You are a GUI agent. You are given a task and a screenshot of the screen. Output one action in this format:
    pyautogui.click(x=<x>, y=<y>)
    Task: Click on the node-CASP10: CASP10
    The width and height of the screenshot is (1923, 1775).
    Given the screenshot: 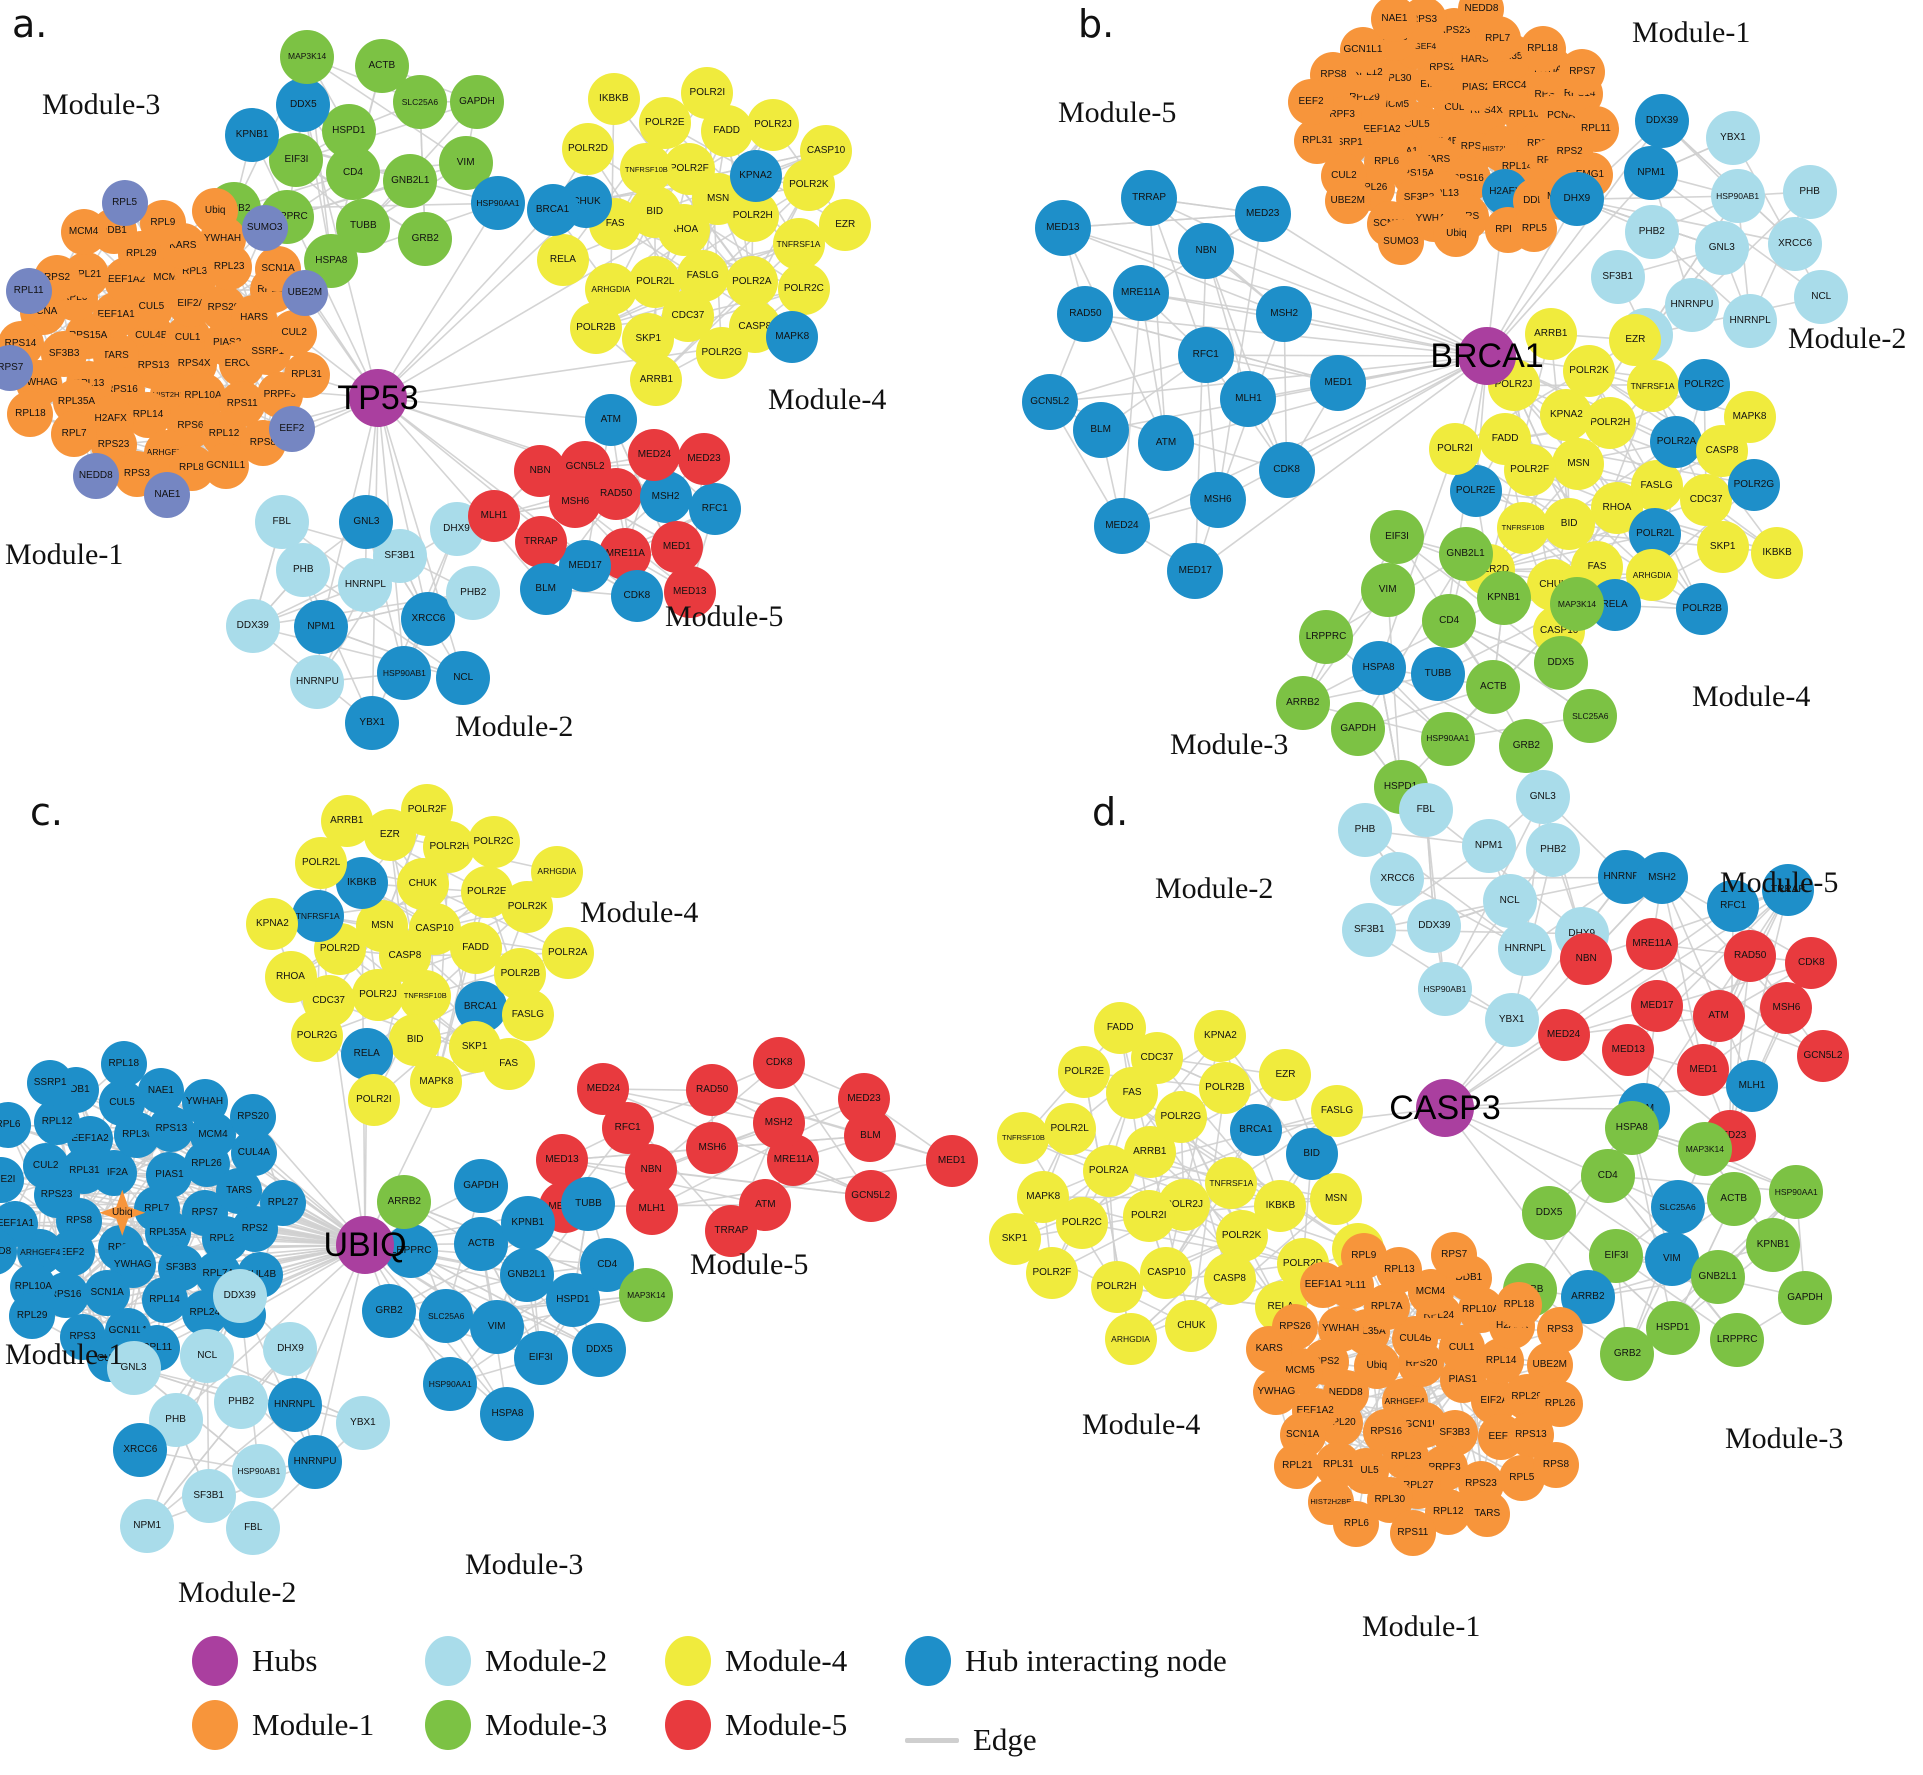 What is the action you would take?
    pyautogui.click(x=826, y=150)
    